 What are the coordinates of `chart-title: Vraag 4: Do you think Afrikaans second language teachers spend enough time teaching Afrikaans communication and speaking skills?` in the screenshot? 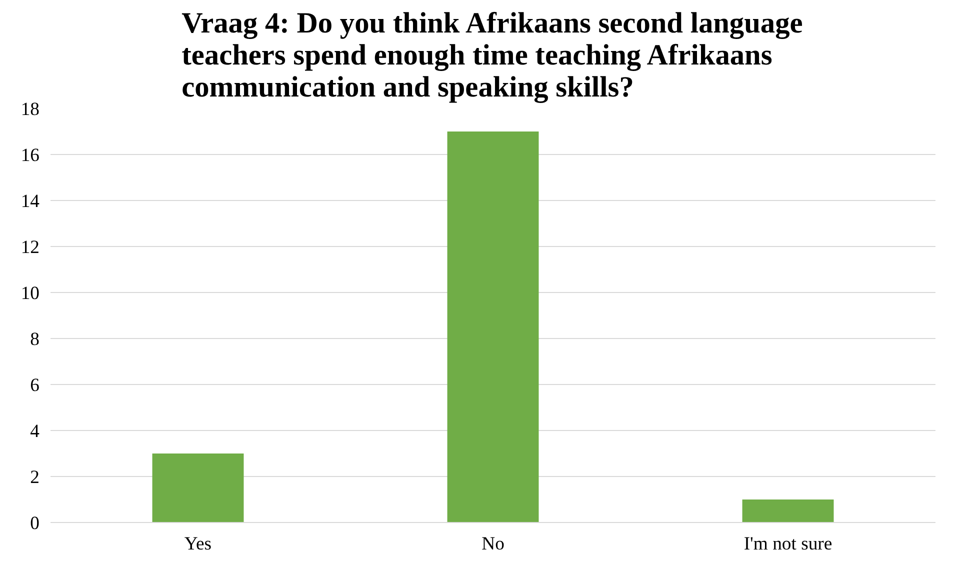 It's located at (492, 56).